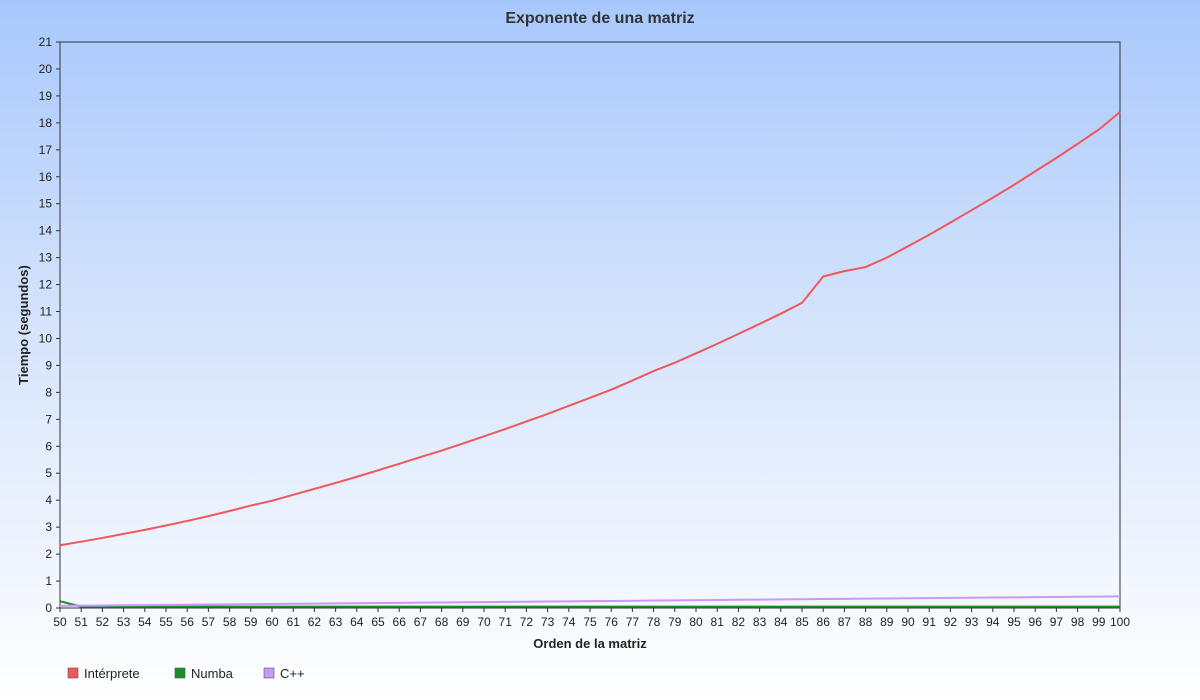 The image size is (1200, 700). What do you see at coordinates (599, 18) in the screenshot?
I see `chart-title: Exponente de una matriz` at bounding box center [599, 18].